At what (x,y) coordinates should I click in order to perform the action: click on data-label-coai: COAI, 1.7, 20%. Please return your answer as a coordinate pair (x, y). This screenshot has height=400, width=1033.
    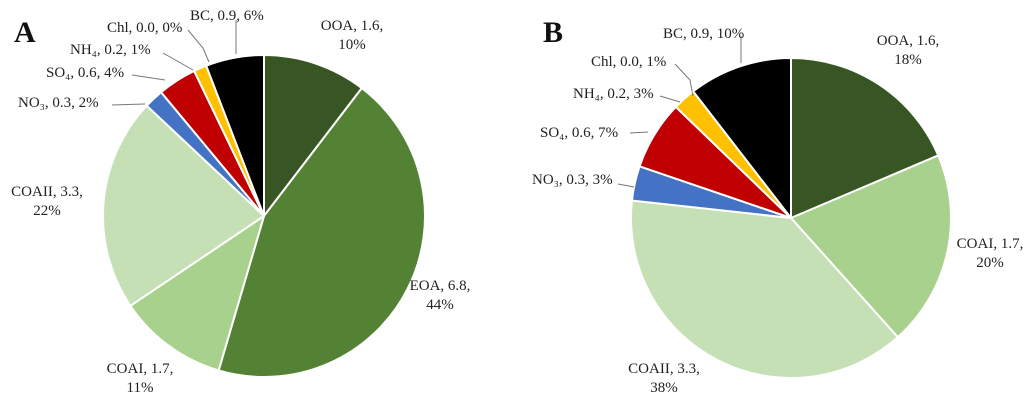
    Looking at the image, I should click on (990, 253).